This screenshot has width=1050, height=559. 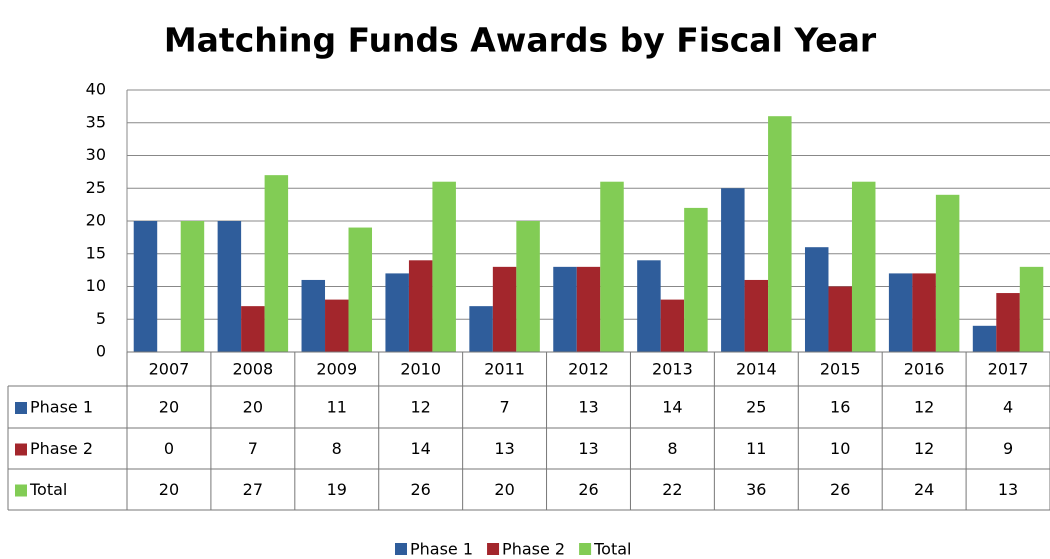 What do you see at coordinates (96, 285) in the screenshot?
I see `y-tick-label: 10` at bounding box center [96, 285].